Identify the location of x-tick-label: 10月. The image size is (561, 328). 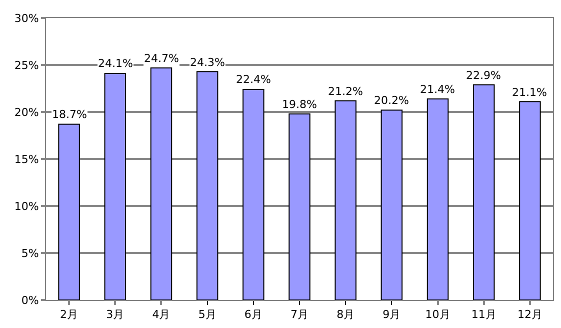
(437, 315).